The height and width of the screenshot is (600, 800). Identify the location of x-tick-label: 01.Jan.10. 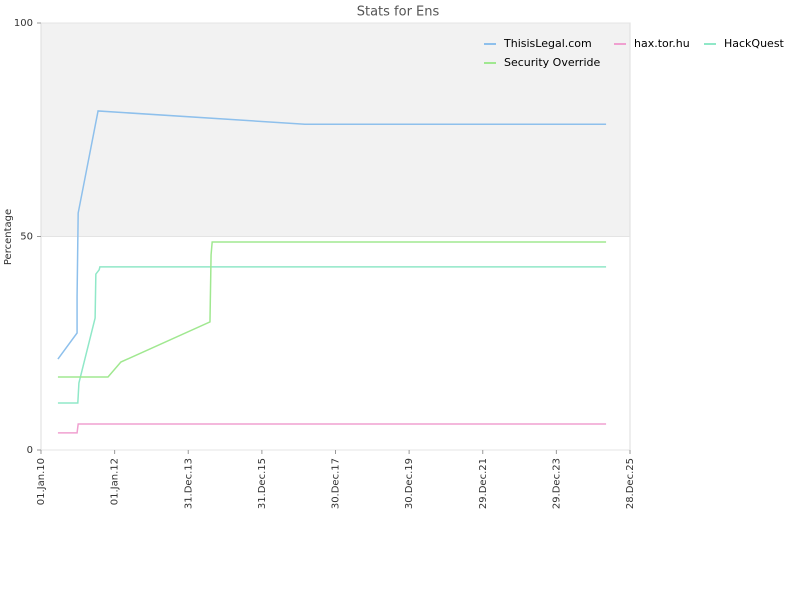
(41, 481).